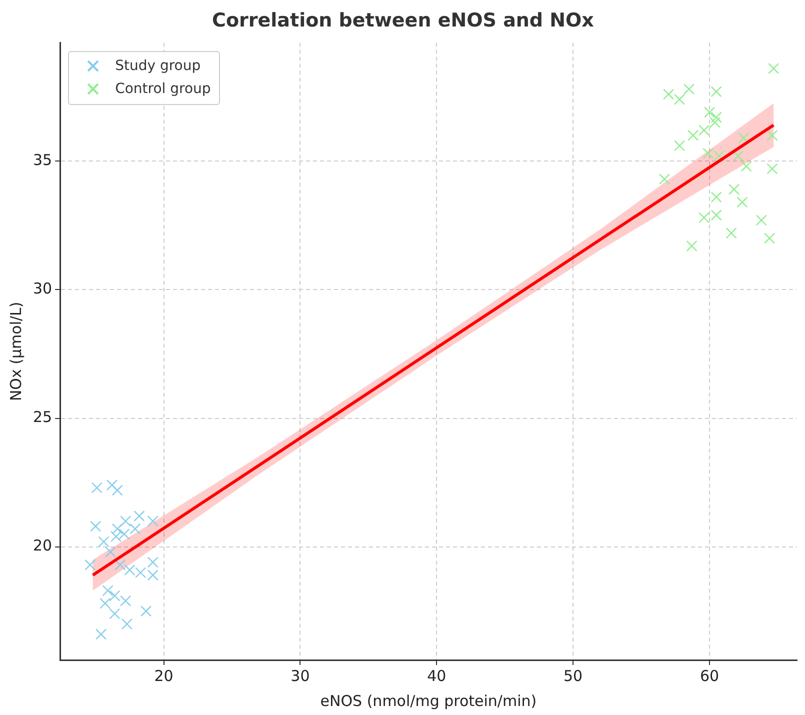 This screenshot has width=805, height=715. What do you see at coordinates (710, 675) in the screenshot?
I see `x-tick-label: 60` at bounding box center [710, 675].